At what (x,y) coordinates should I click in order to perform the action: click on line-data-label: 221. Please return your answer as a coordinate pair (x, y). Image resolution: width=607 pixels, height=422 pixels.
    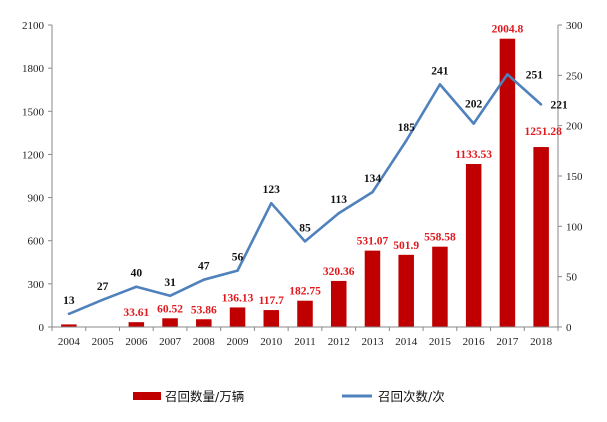
    Looking at the image, I should click on (560, 106).